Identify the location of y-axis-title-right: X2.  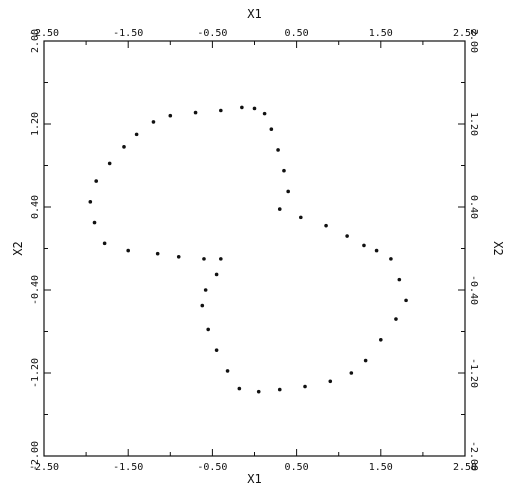
(498, 248).